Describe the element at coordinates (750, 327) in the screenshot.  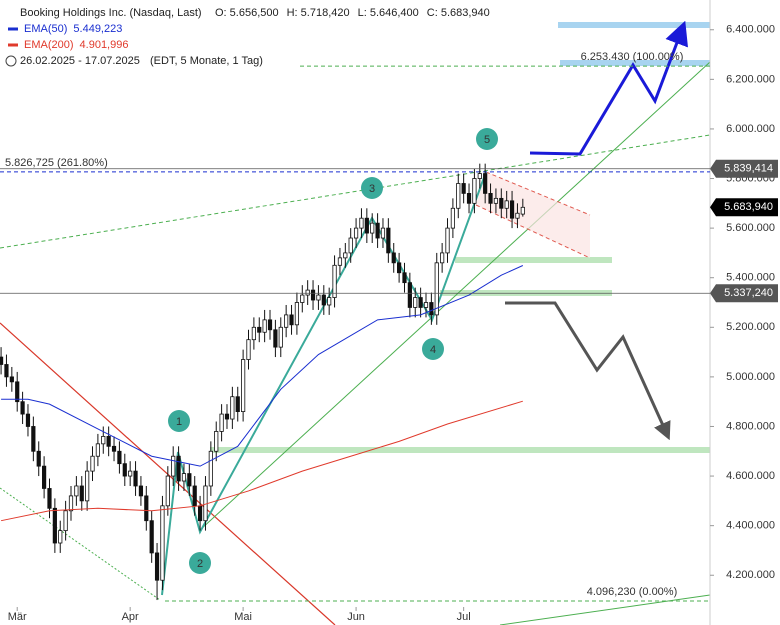
I see `y-tick-label: 5.200.000` at that location.